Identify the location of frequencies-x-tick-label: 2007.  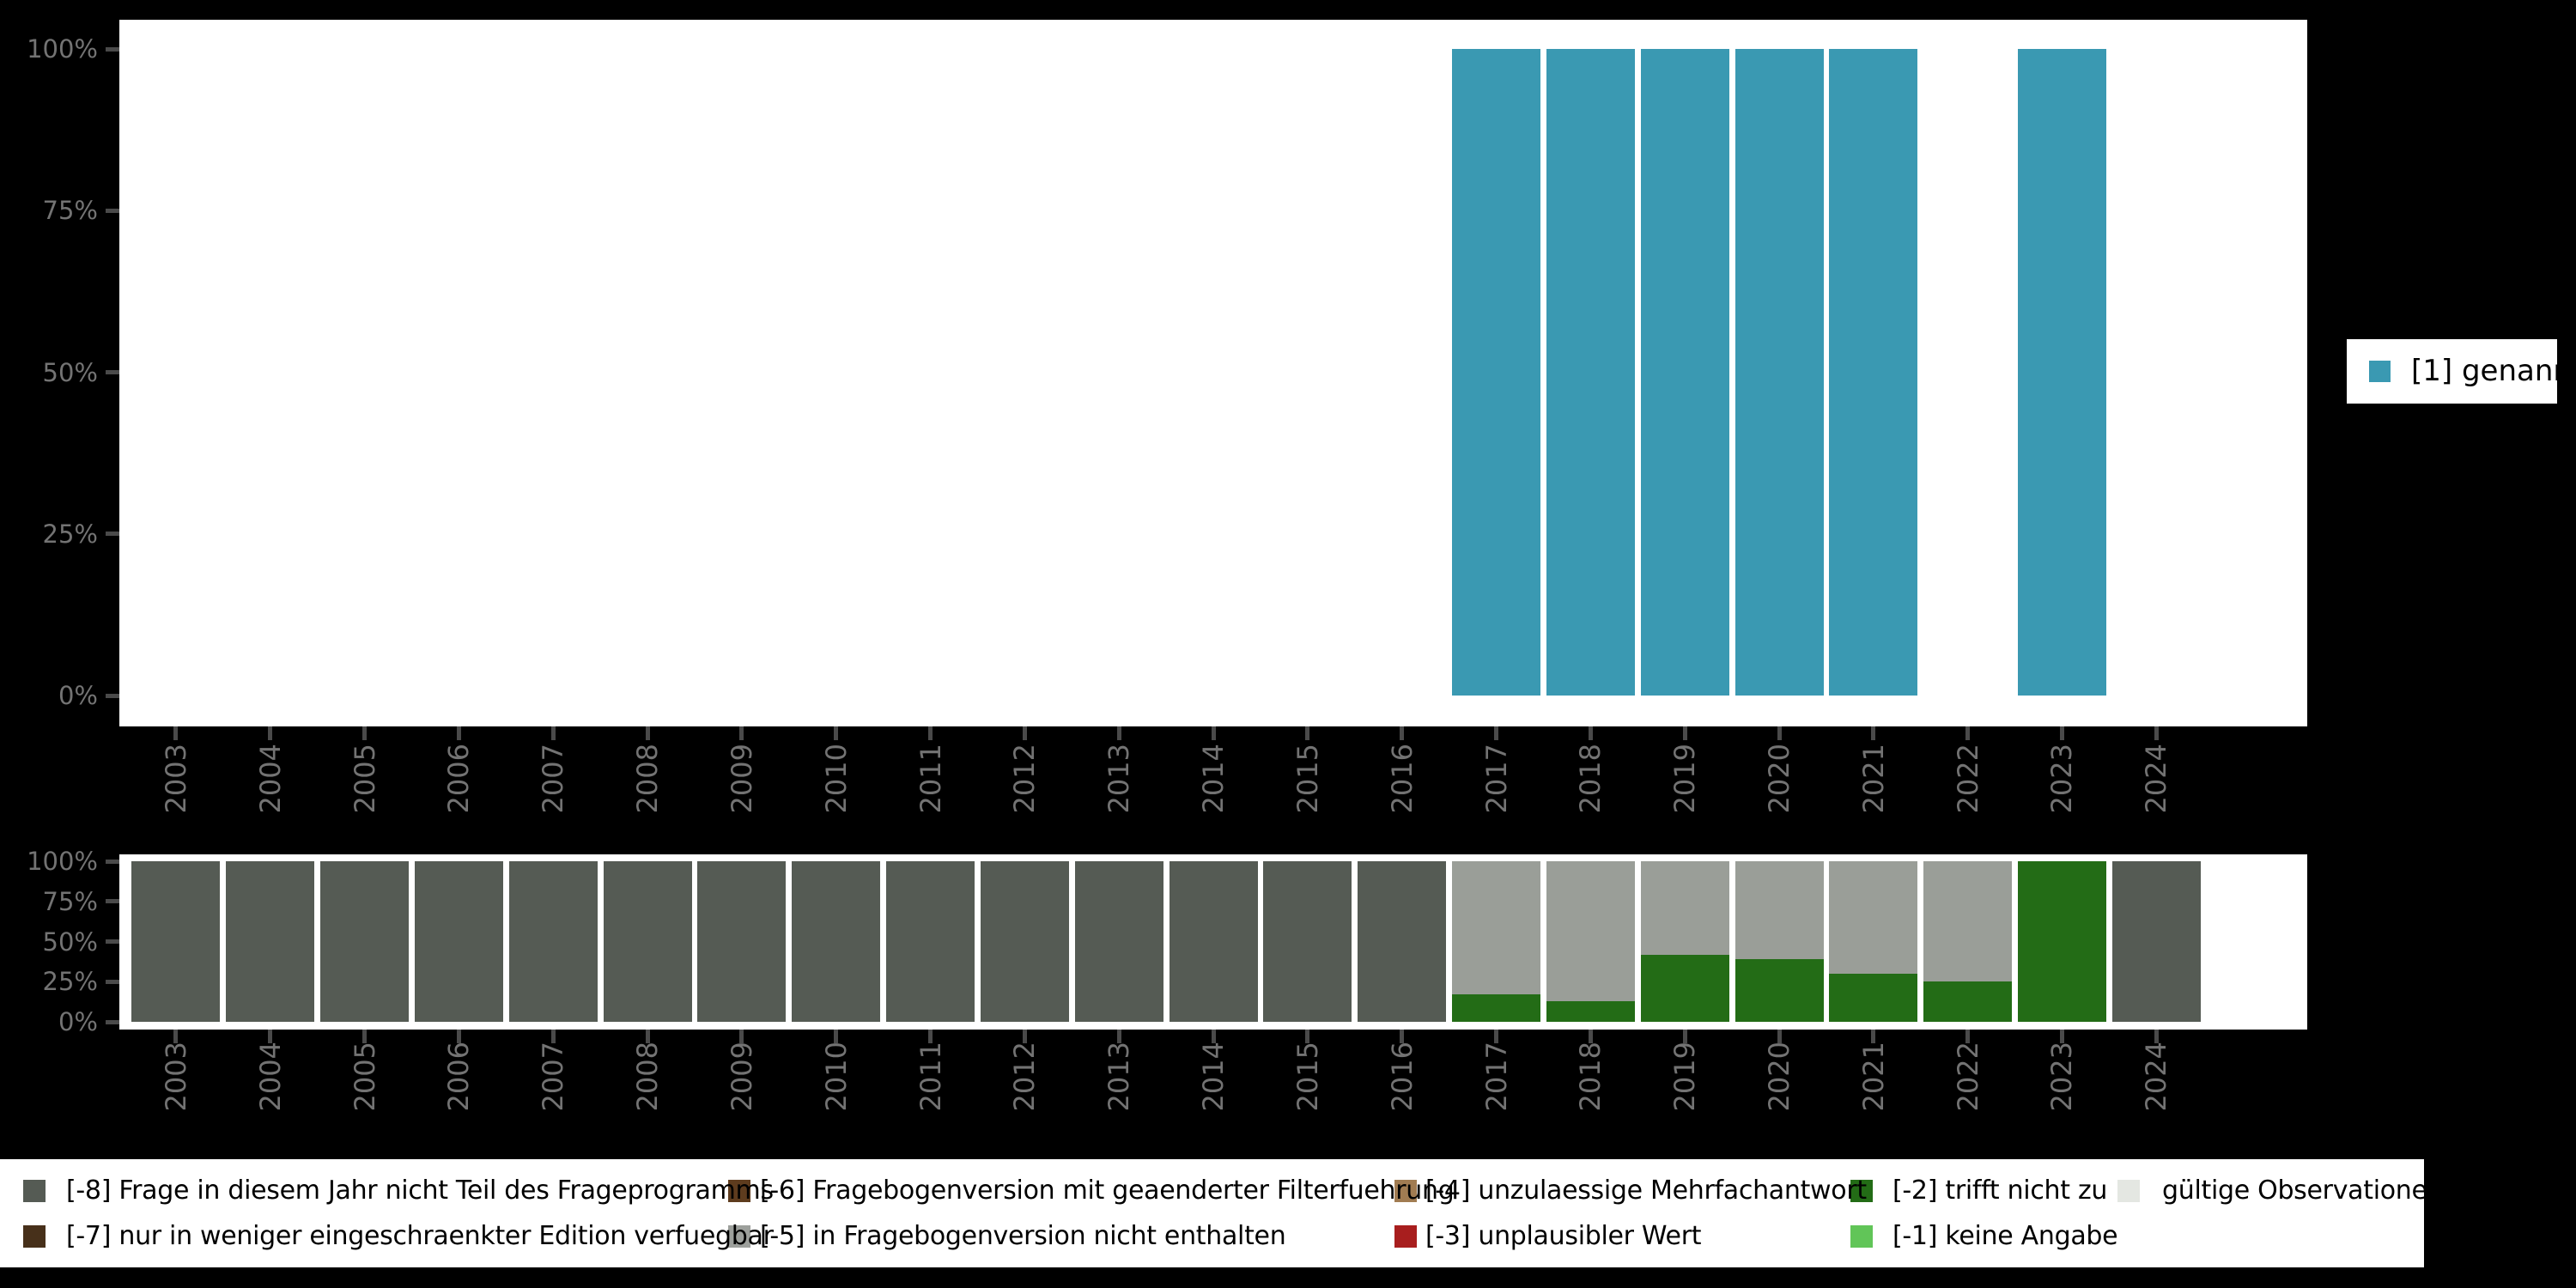
(554, 779).